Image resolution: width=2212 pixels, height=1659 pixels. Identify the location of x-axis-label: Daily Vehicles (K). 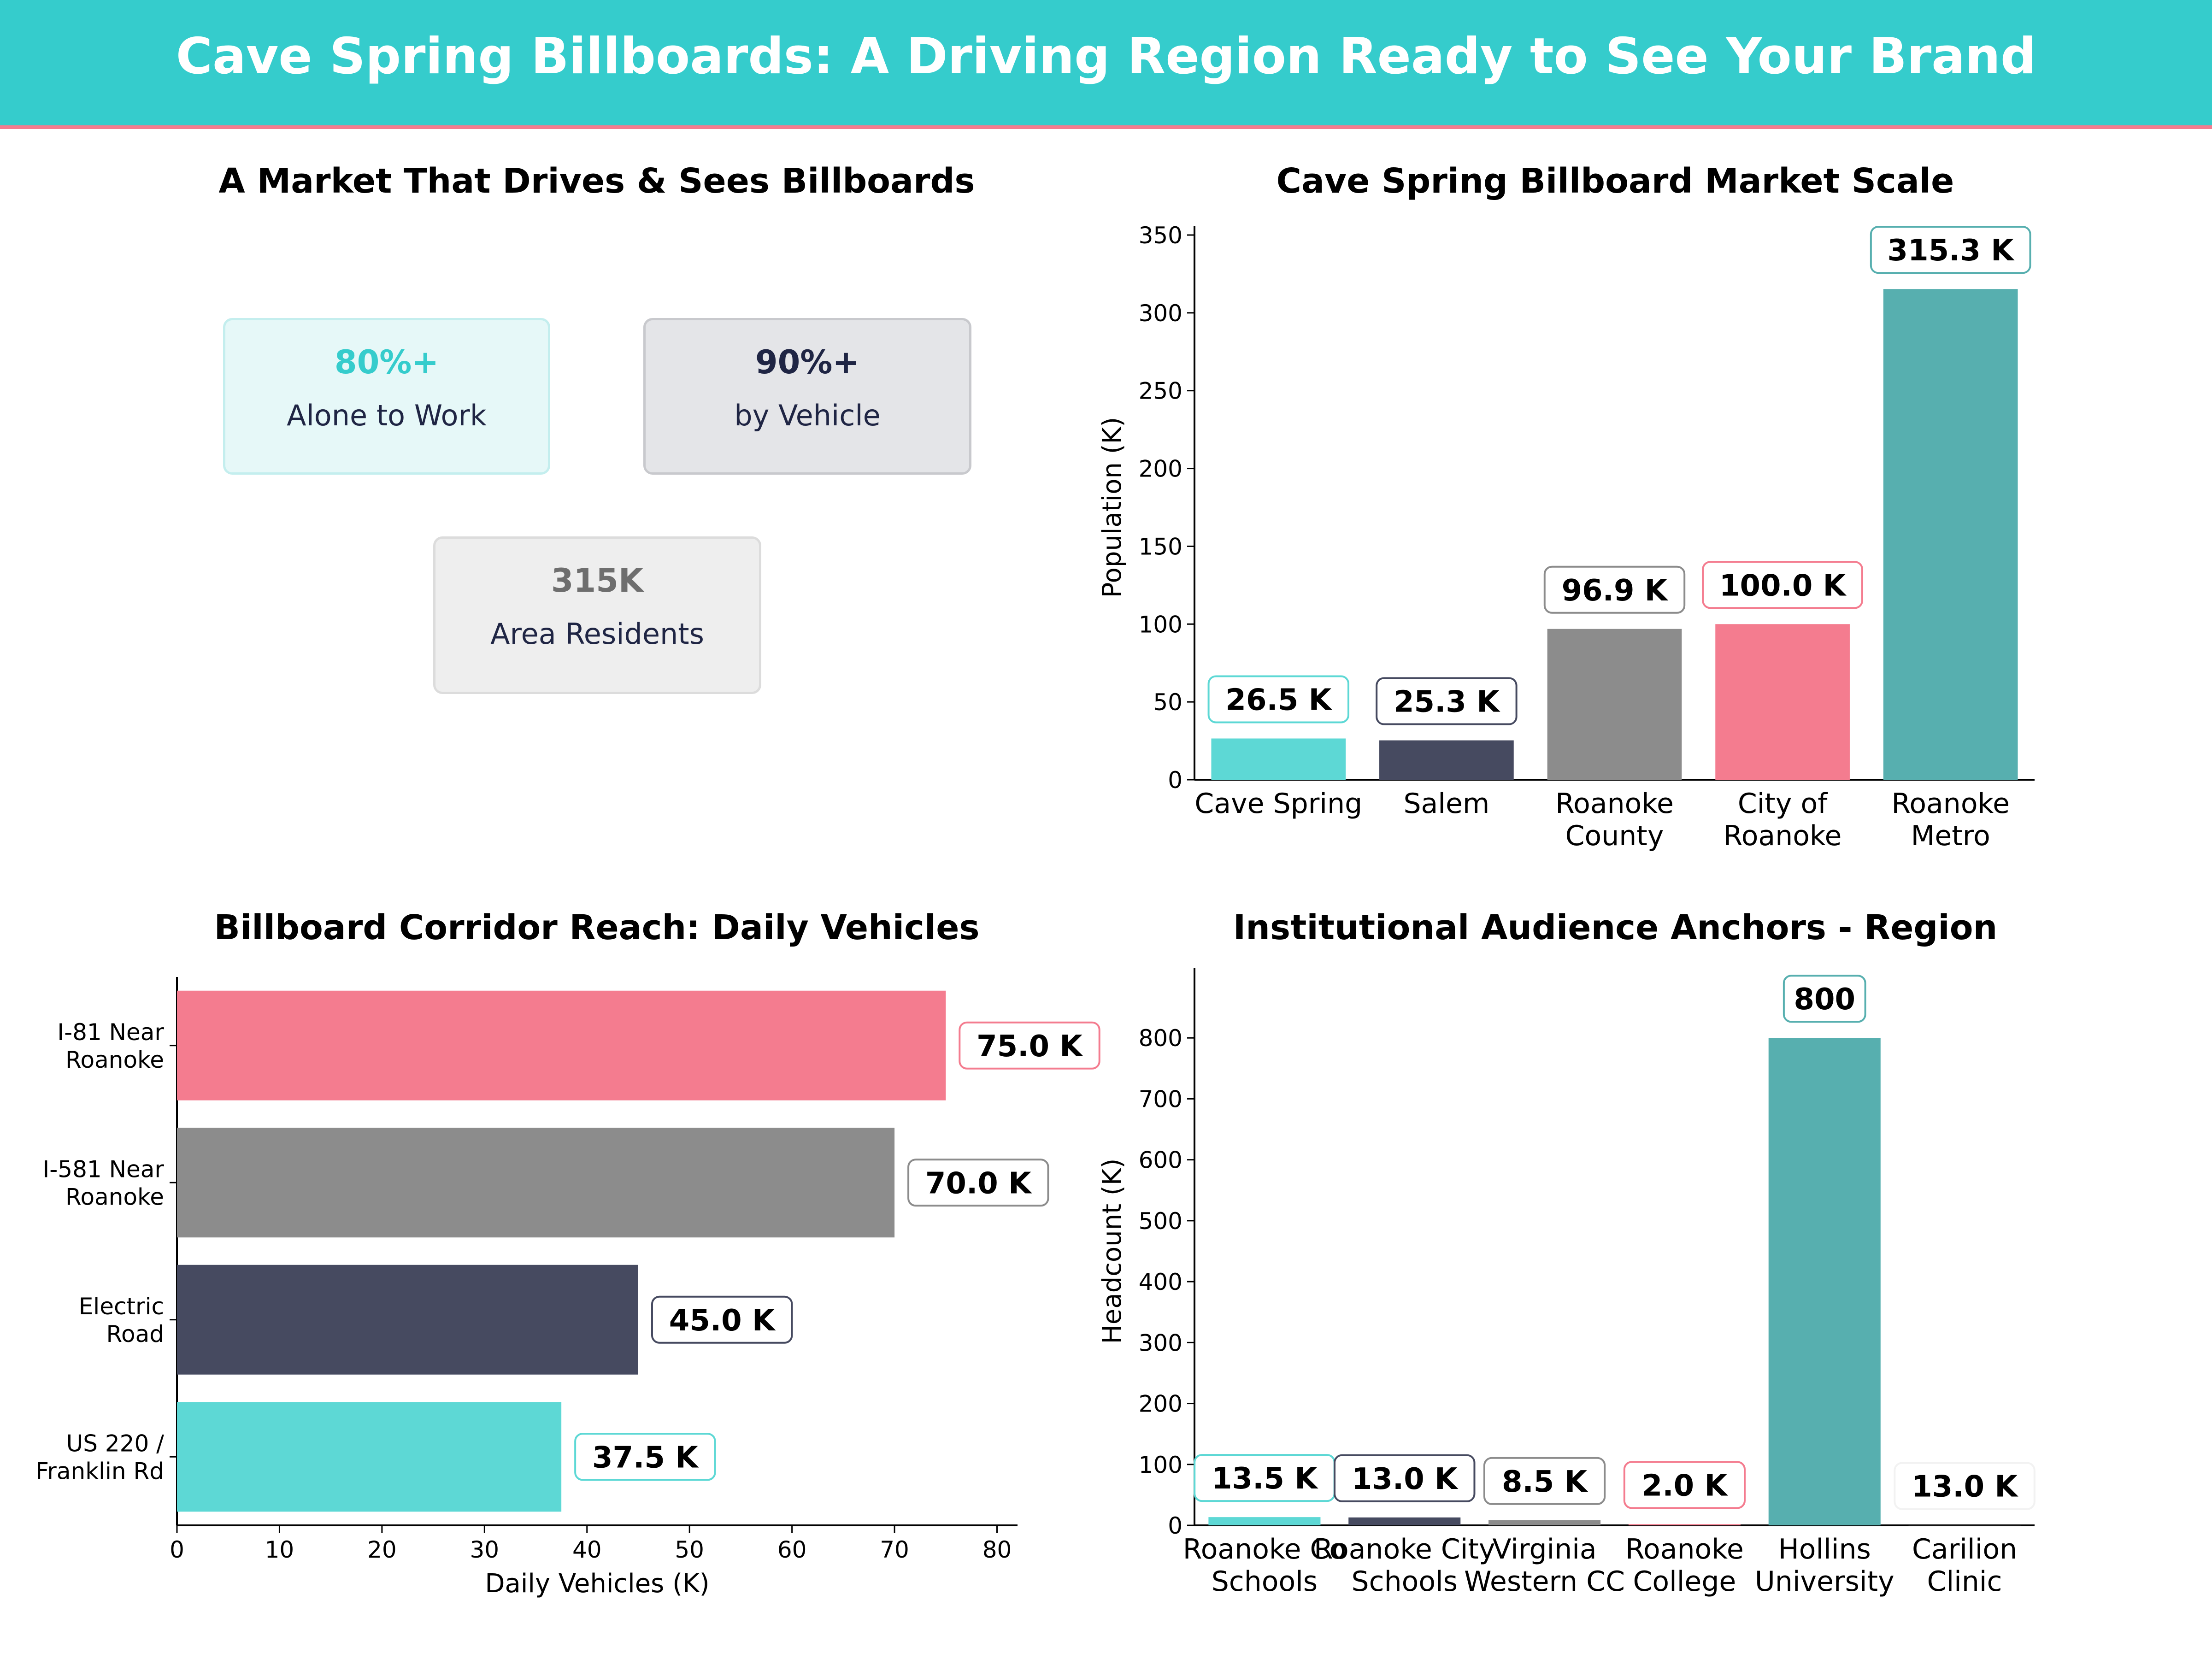
(597, 1584).